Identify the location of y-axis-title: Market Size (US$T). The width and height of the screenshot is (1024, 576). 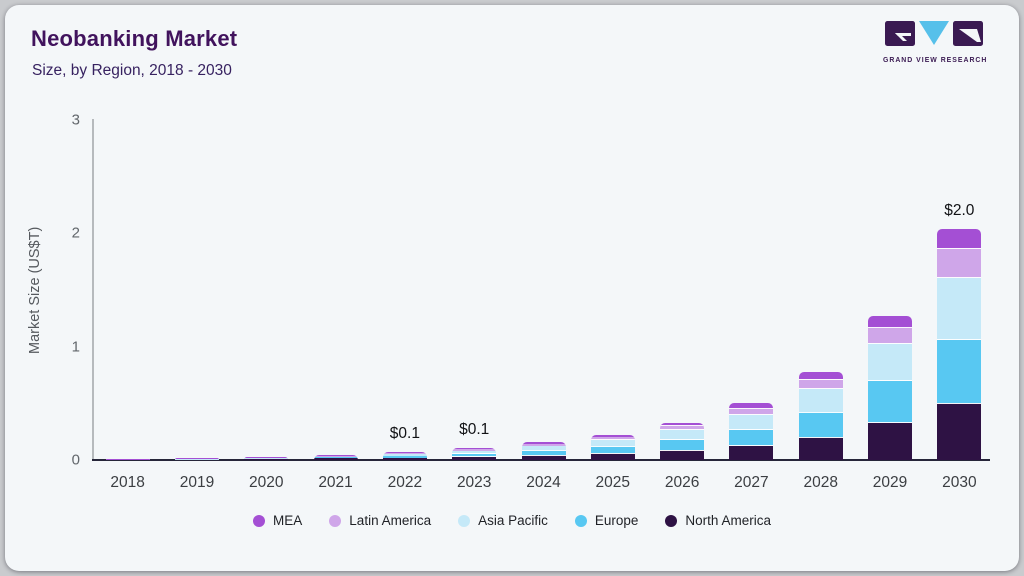
(35, 290).